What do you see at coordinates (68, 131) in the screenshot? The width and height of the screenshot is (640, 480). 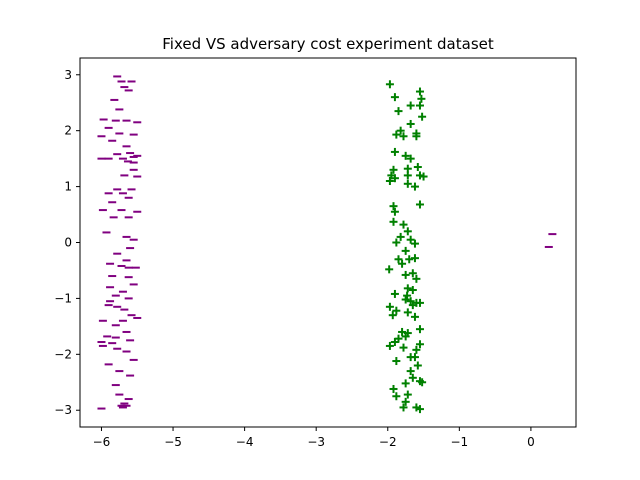 I see `y-tick-label: 2` at bounding box center [68, 131].